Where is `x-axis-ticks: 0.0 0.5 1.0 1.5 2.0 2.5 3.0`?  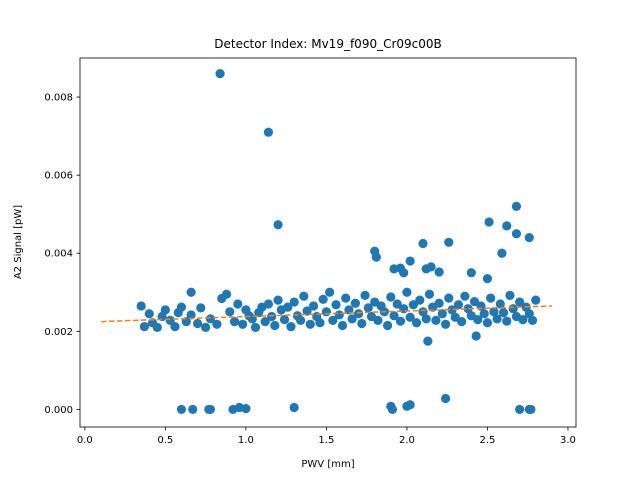
x-axis-ticks: 0.0 0.5 1.0 1.5 2.0 2.5 3.0 is located at coordinates (326, 436).